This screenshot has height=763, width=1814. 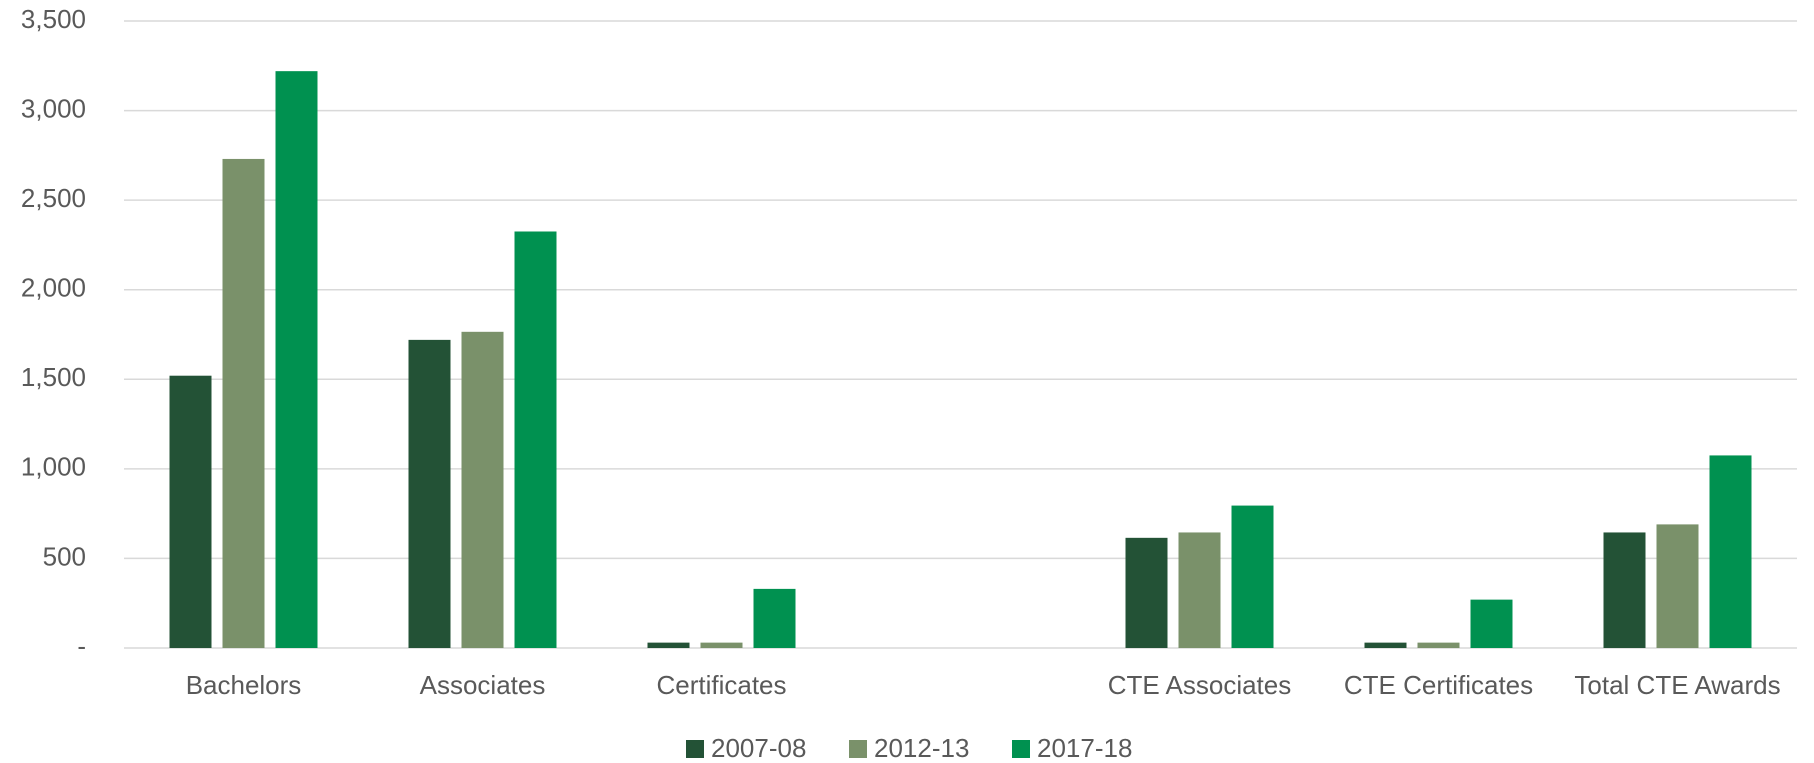 What do you see at coordinates (64, 556) in the screenshot?
I see `y-tick-label: 500` at bounding box center [64, 556].